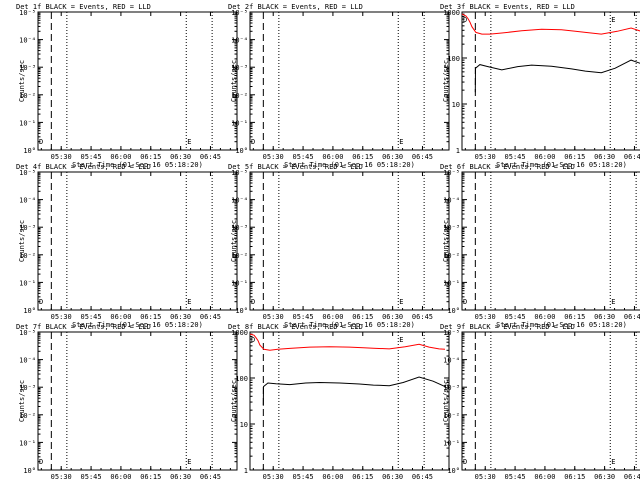 The width and height of the screenshot is (640, 480). Describe the element at coordinates (507, 7) in the screenshot. I see `panel-title: Det 3f BLACK = Events, RED = LLD` at that location.